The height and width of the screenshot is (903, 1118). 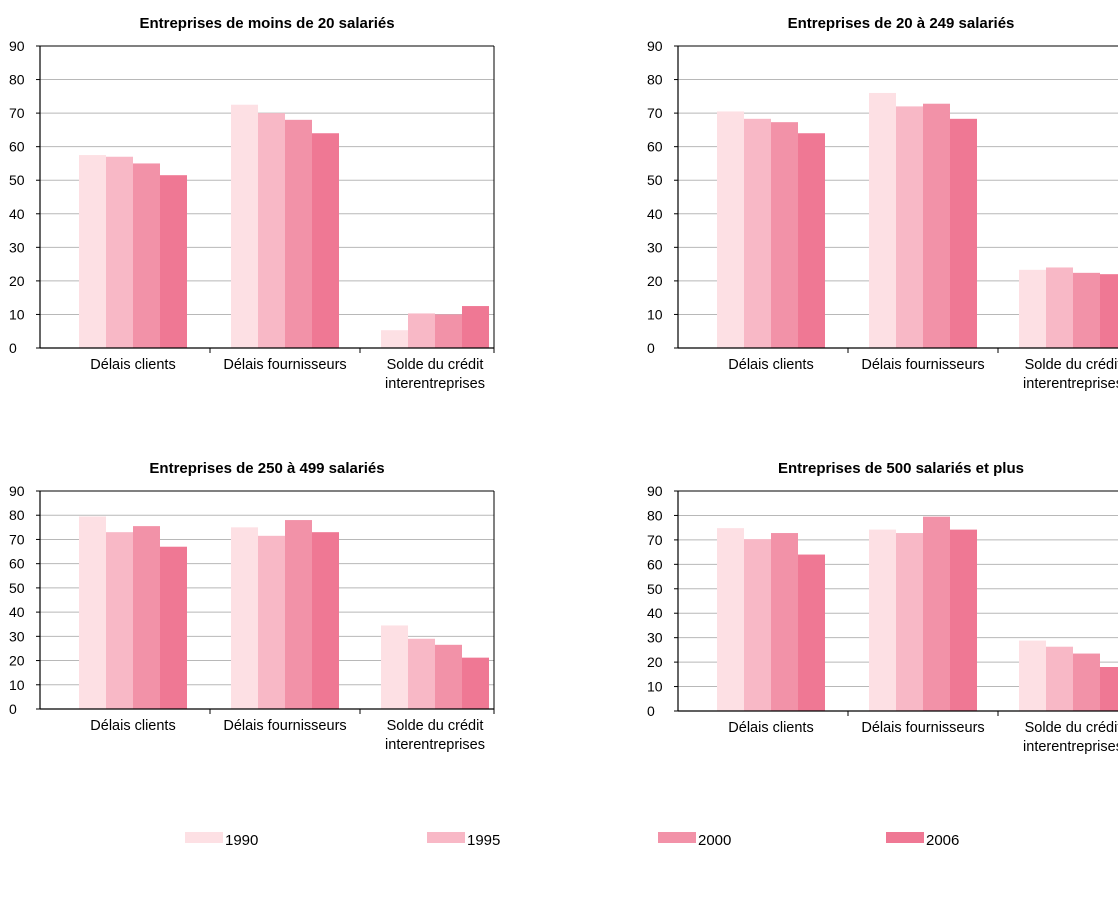 I want to click on y-tick-label: 30, so click(x=17, y=636).